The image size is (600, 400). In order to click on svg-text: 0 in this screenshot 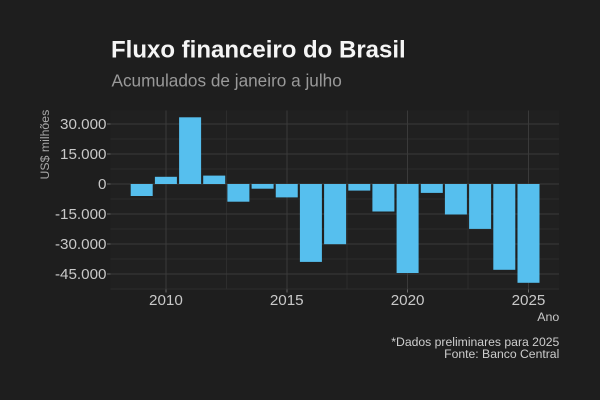, I will do `click(102, 184)`.